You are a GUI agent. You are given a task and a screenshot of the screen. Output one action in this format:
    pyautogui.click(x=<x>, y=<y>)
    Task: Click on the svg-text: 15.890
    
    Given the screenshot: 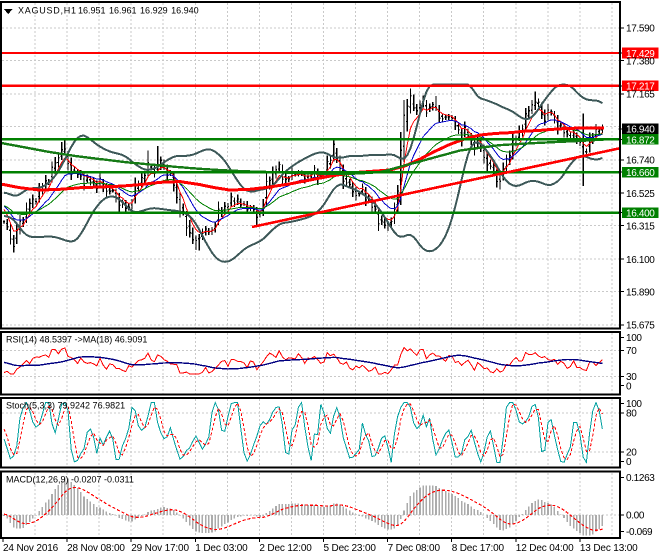 What is the action you would take?
    pyautogui.click(x=640, y=292)
    